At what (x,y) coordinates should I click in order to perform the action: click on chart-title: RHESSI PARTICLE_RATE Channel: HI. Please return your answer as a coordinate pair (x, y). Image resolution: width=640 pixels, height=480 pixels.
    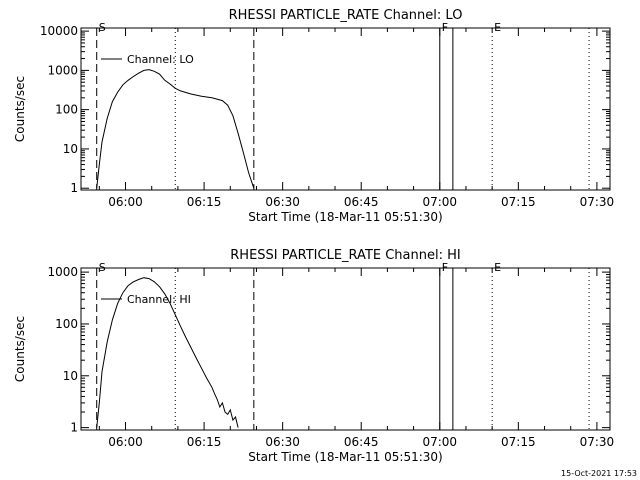
    Looking at the image, I should click on (345, 255).